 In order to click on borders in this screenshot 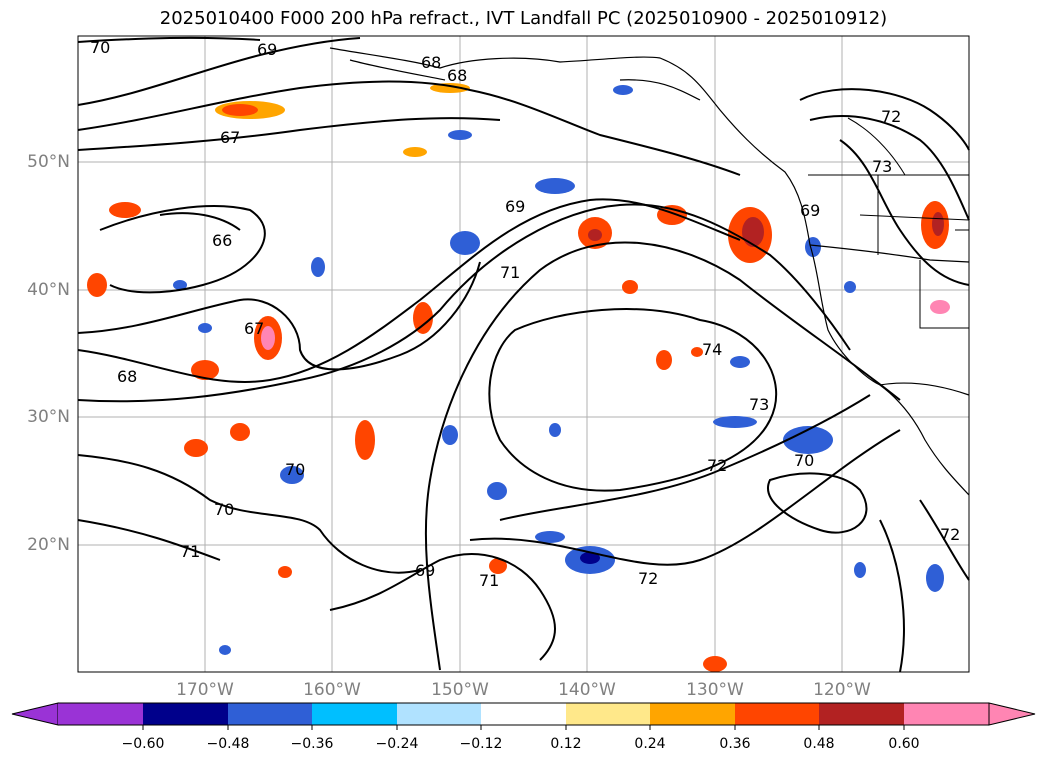, I will do `click(889, 223)`.